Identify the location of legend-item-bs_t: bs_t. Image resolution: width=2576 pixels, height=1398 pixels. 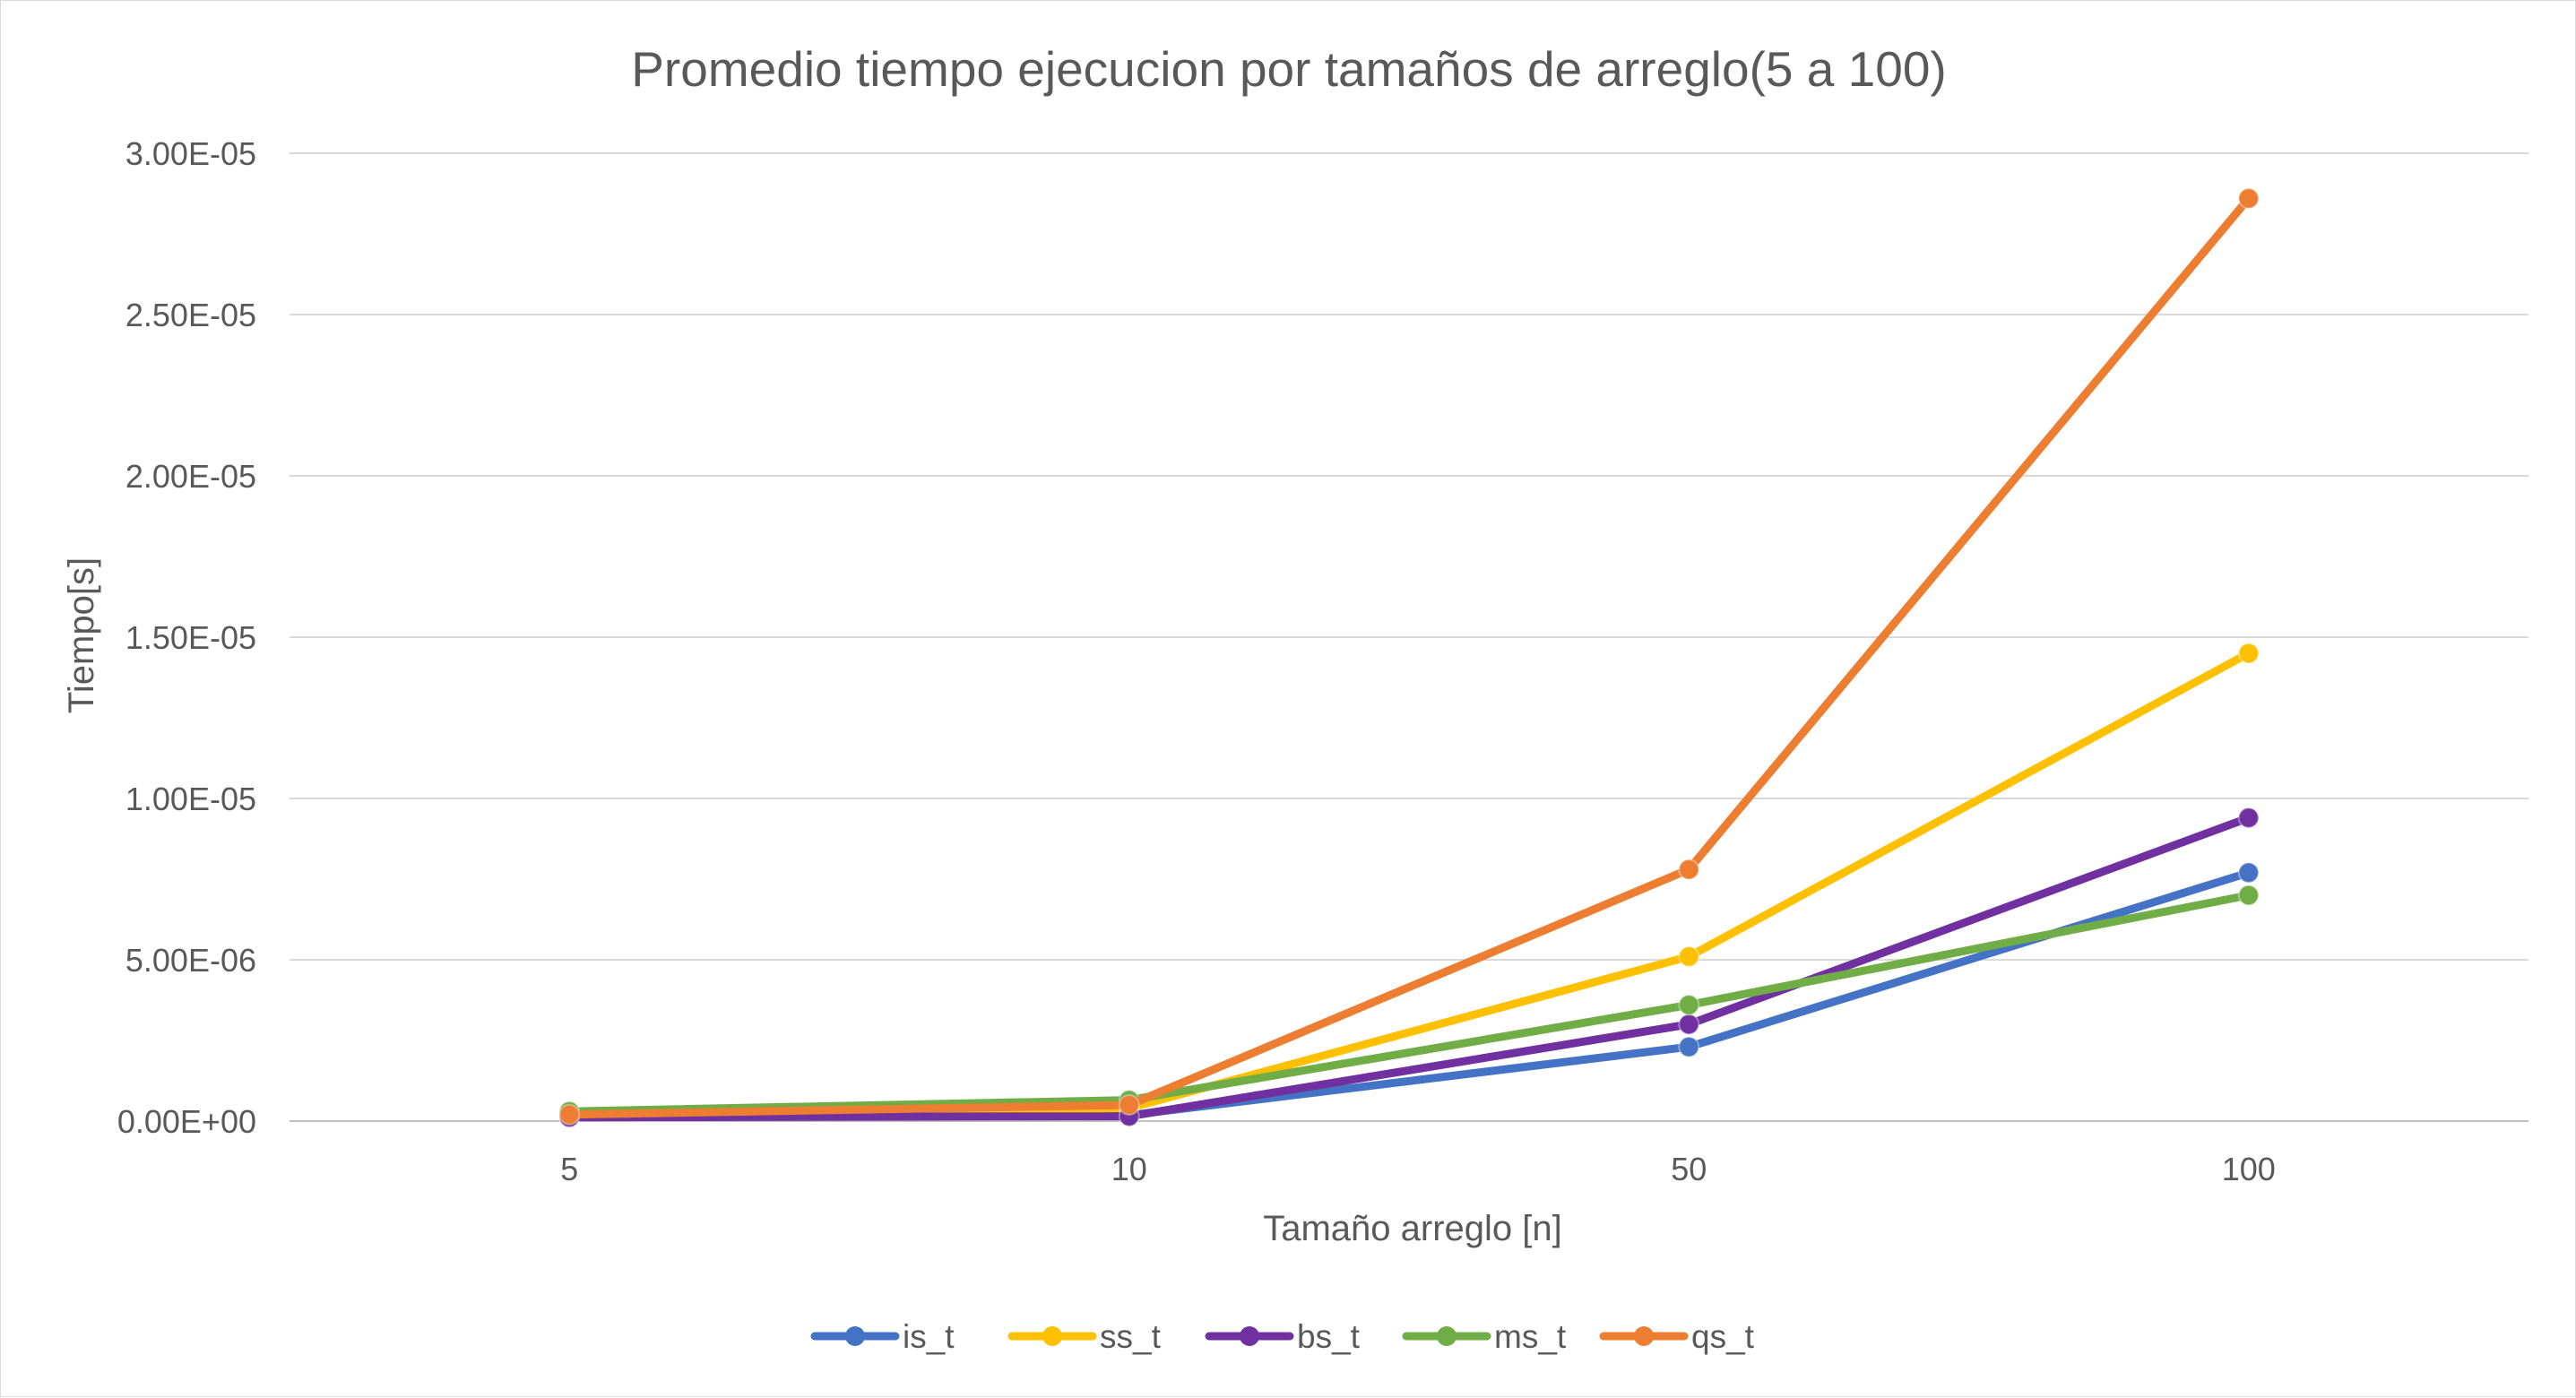
(1283, 1336).